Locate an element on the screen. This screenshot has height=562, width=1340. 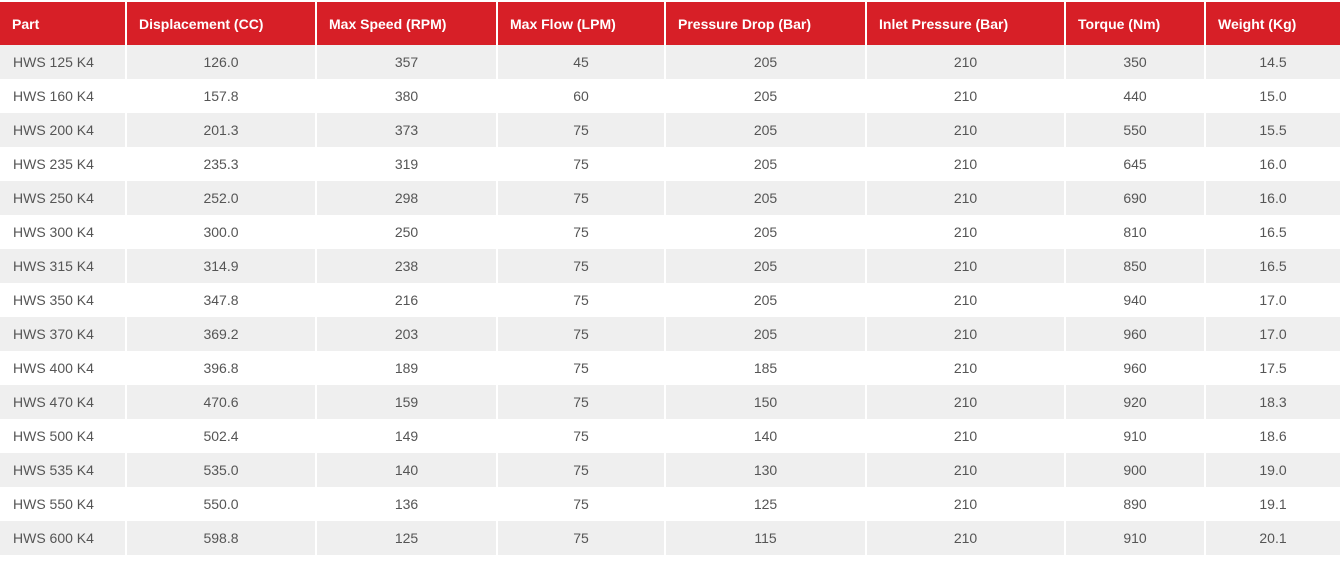
value-cell: 645 is located at coordinates (1136, 164).